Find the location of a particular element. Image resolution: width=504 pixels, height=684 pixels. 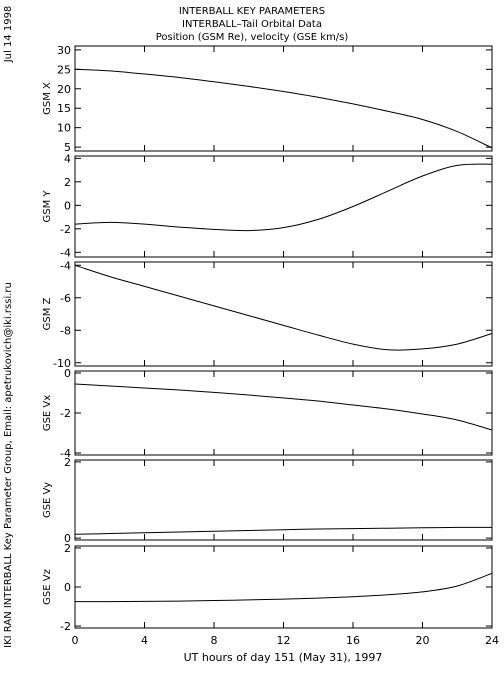

y-tick-label: 4 is located at coordinates (67, 158).